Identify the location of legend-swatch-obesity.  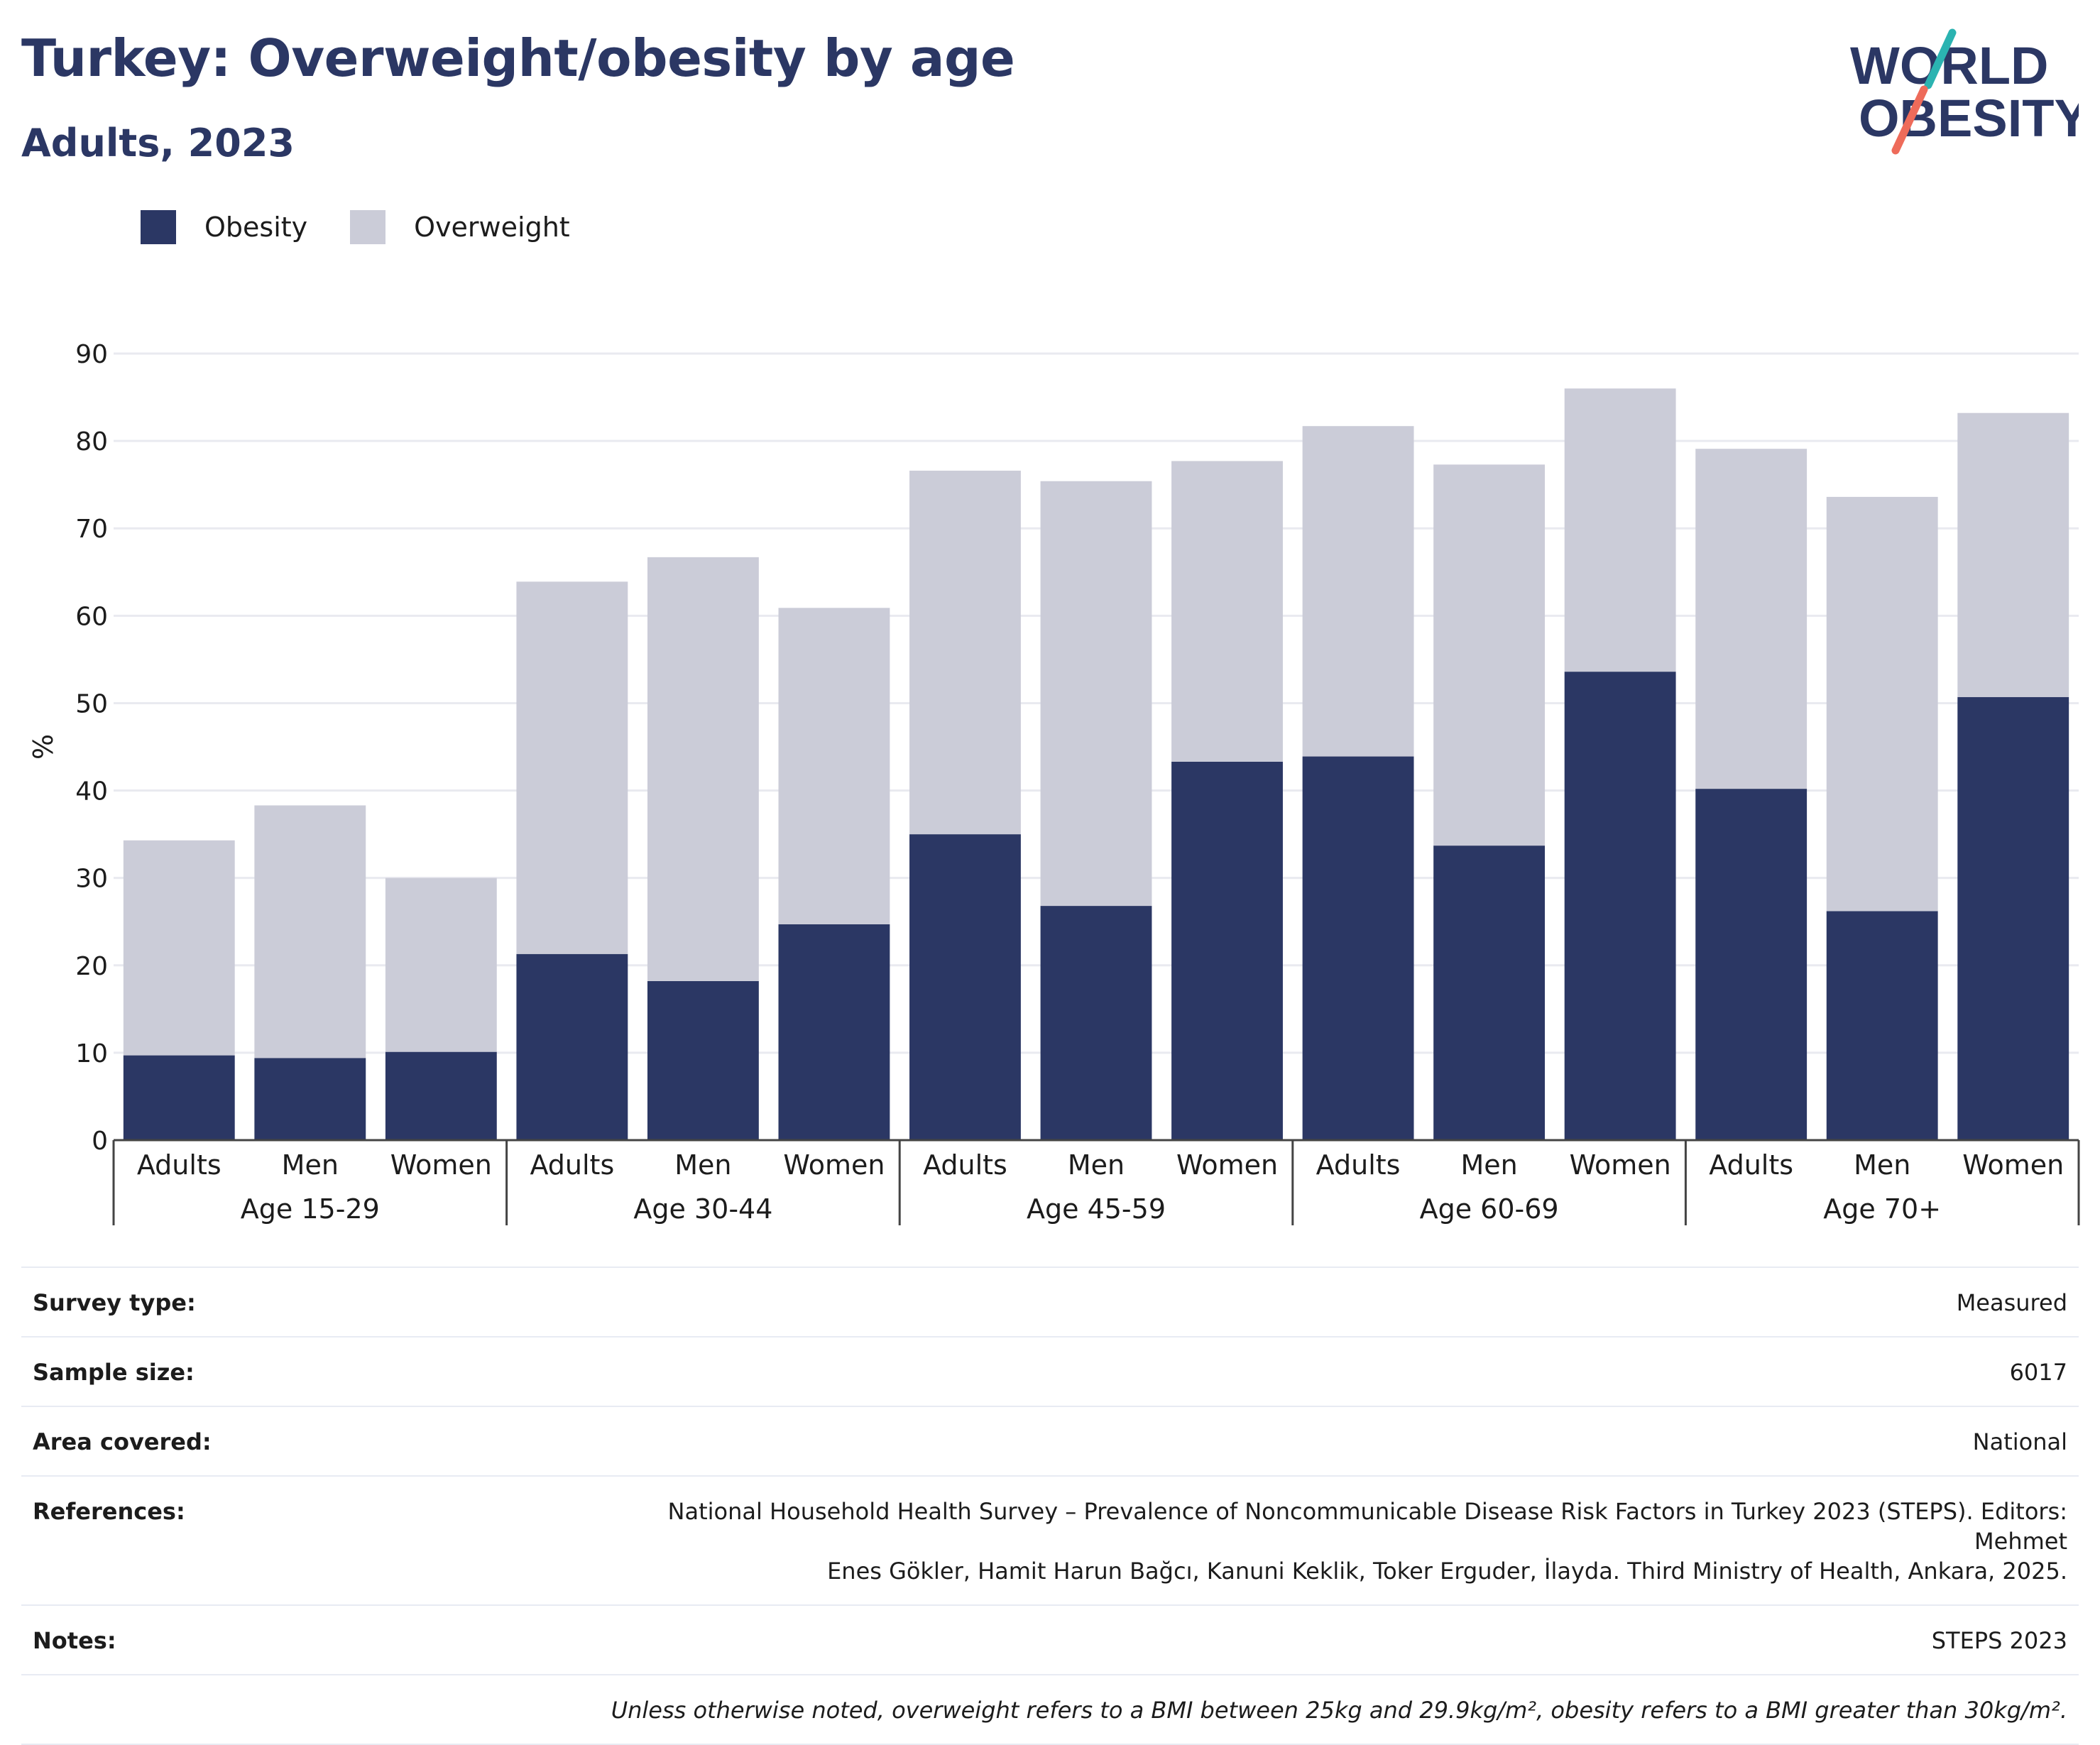
(158, 227).